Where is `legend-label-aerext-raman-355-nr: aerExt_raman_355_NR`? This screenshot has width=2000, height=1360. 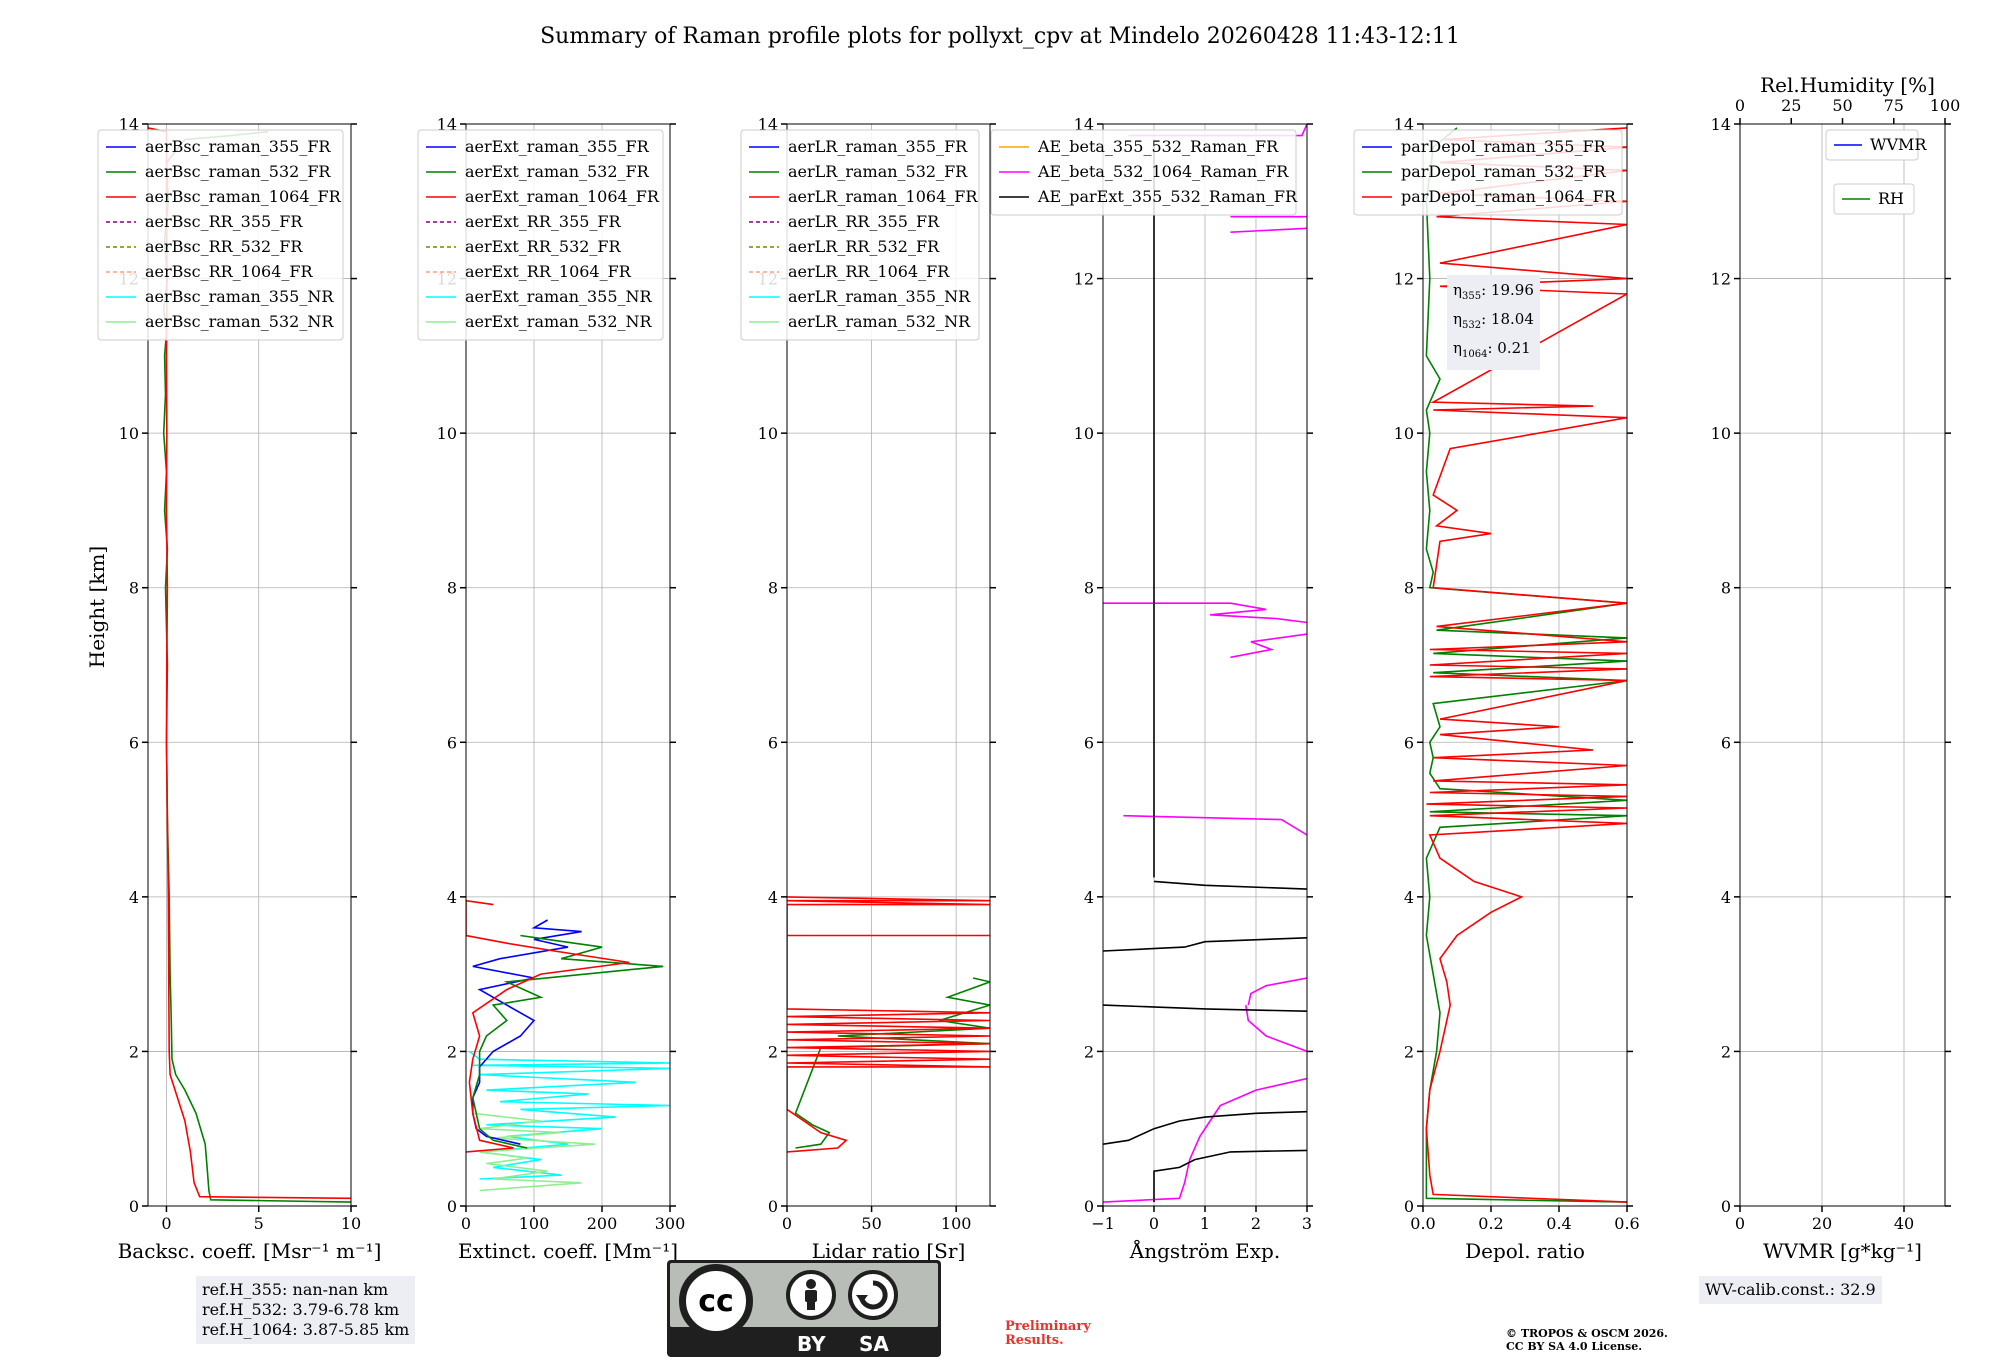 legend-label-aerext-raman-355-nr: aerExt_raman_355_NR is located at coordinates (559, 296).